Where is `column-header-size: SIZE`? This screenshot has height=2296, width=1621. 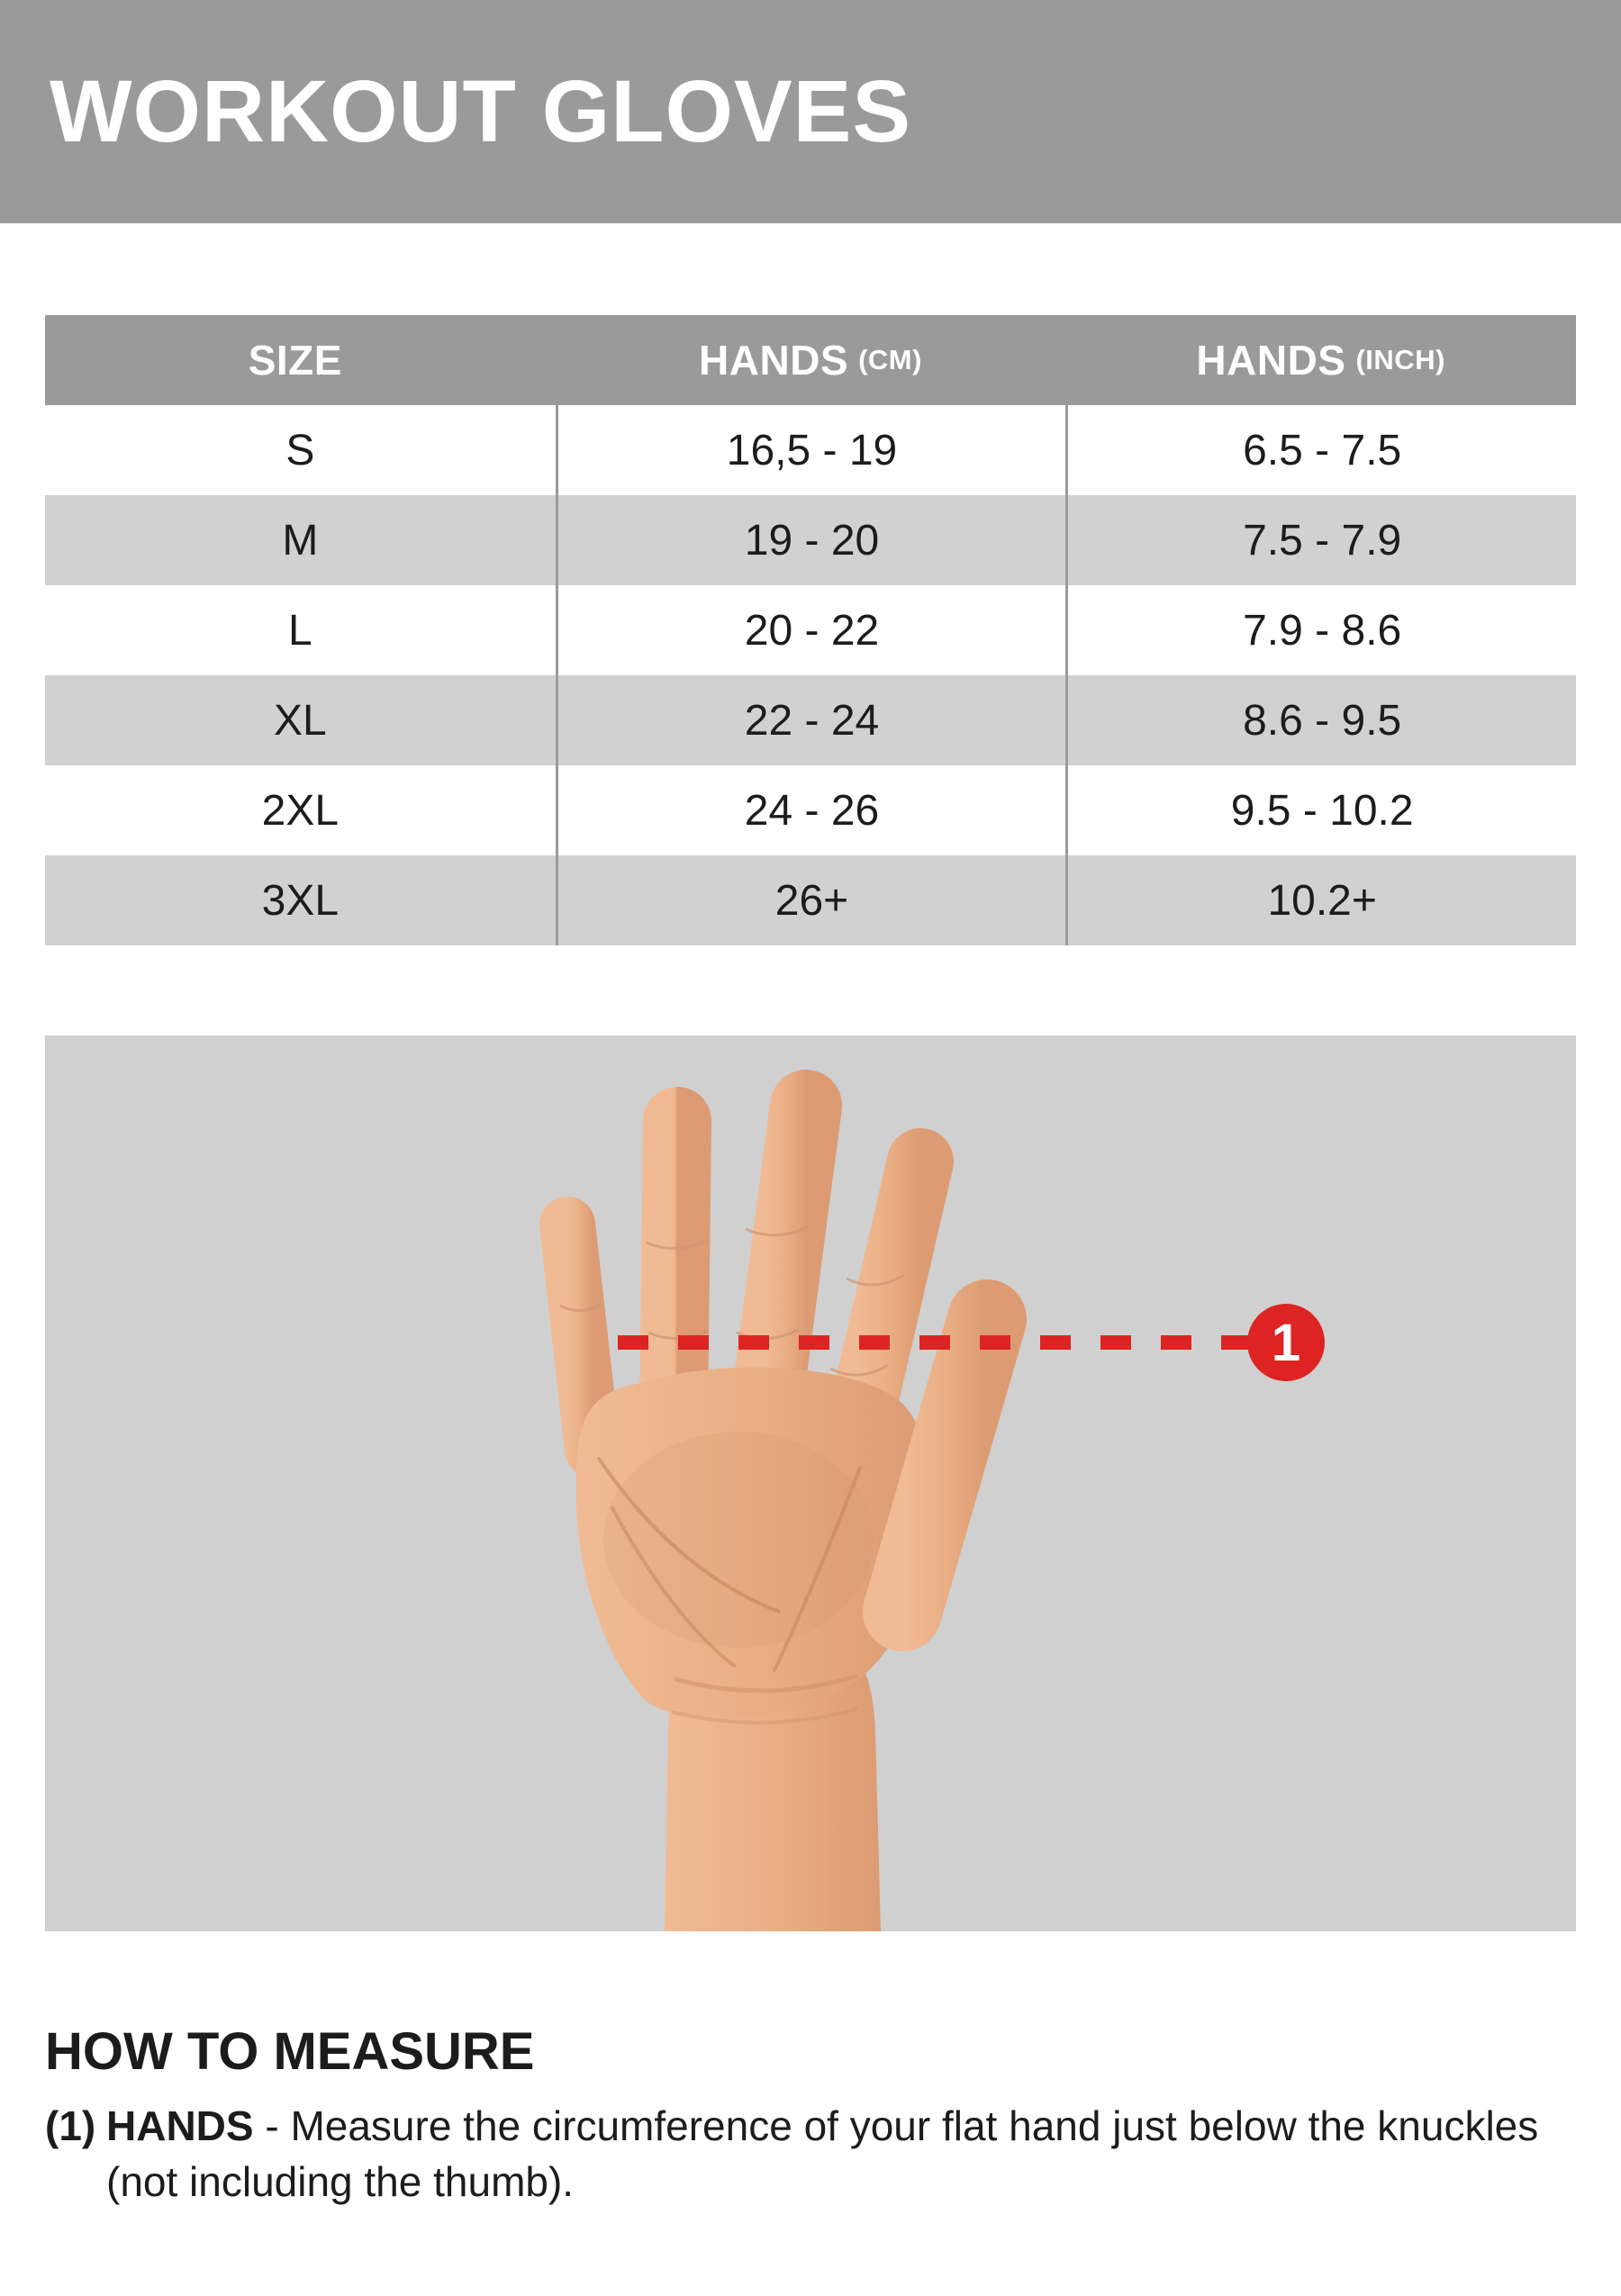 column-header-size: SIZE is located at coordinates (300, 360).